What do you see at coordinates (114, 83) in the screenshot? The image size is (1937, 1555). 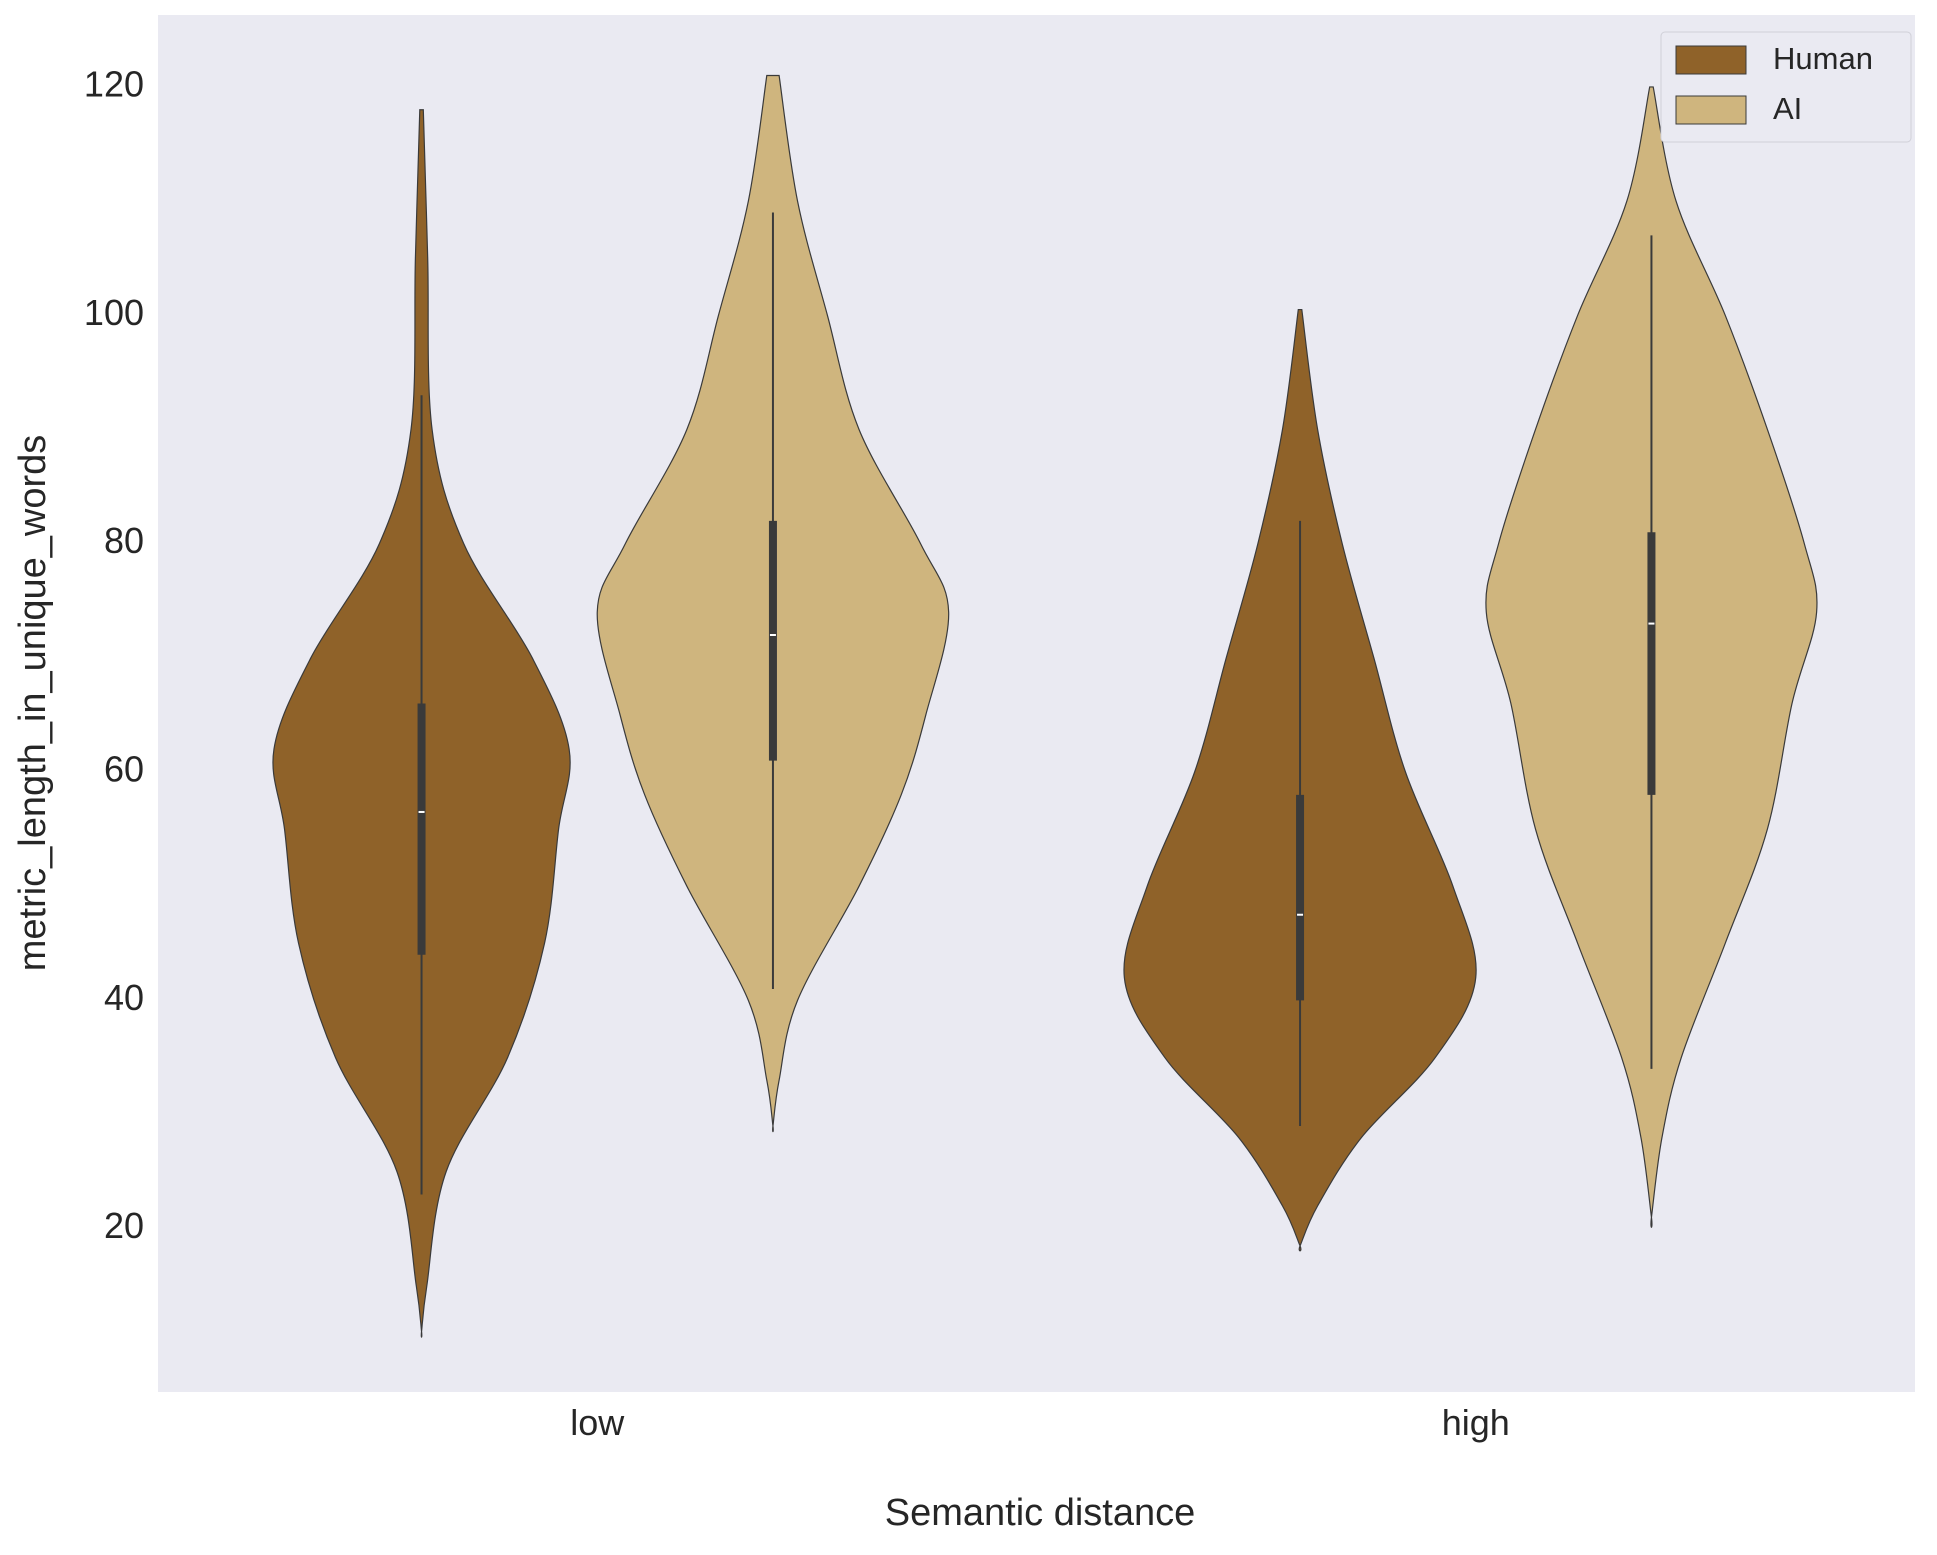 I see `y-tick-label: 120` at bounding box center [114, 83].